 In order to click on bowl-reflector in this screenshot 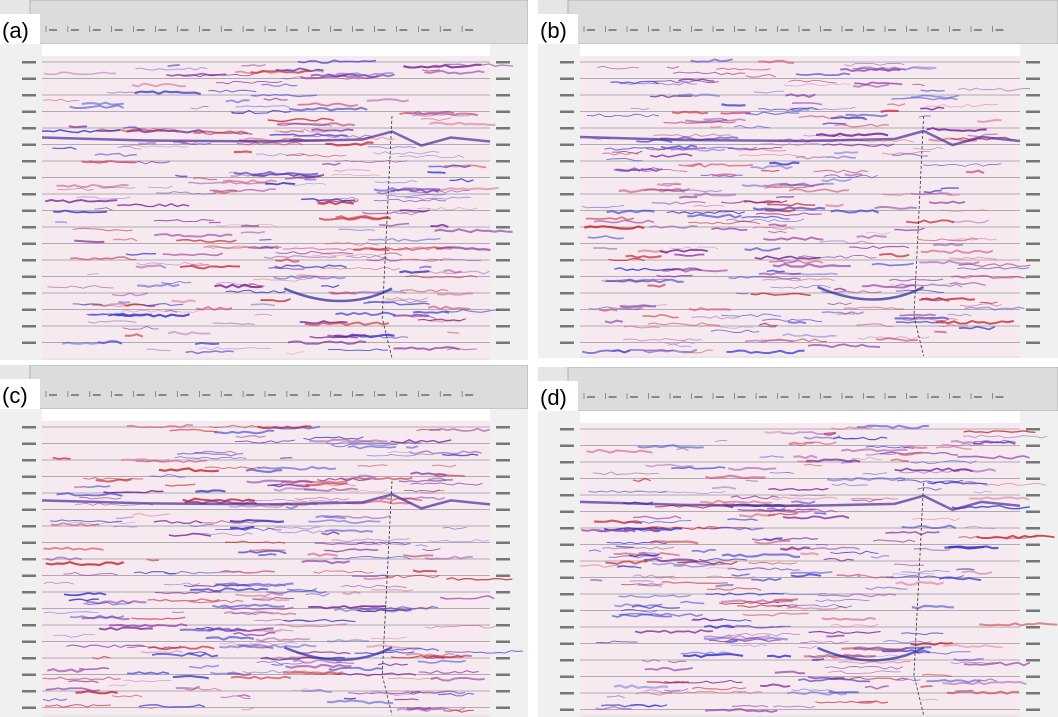, I will do `click(338, 654)`.